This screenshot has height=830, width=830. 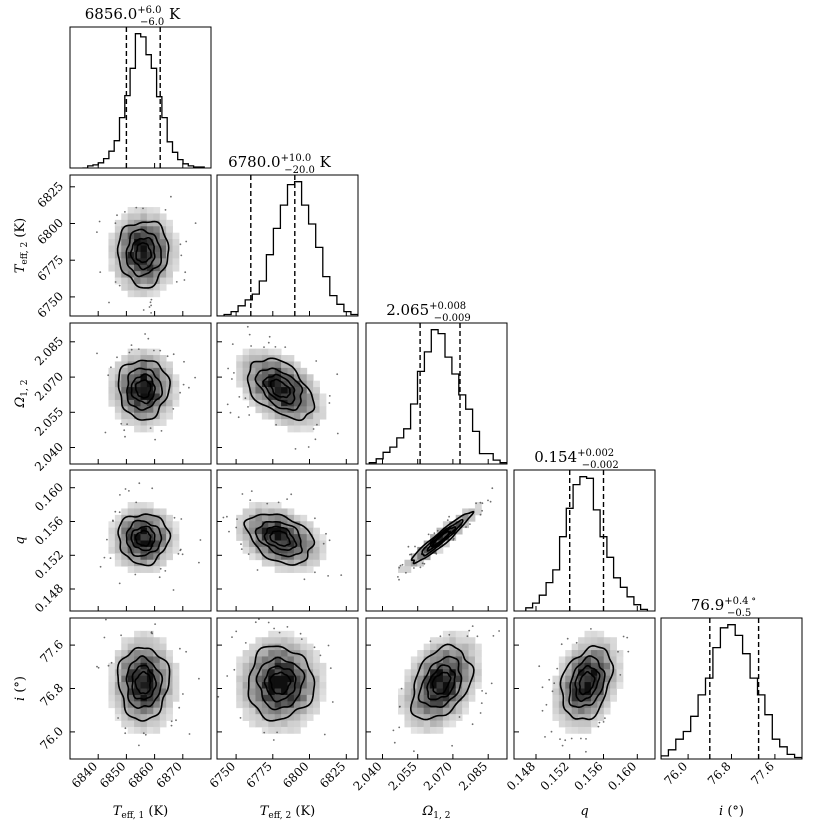 What do you see at coordinates (140, 97) in the screenshot?
I see `panel-frame` at bounding box center [140, 97].